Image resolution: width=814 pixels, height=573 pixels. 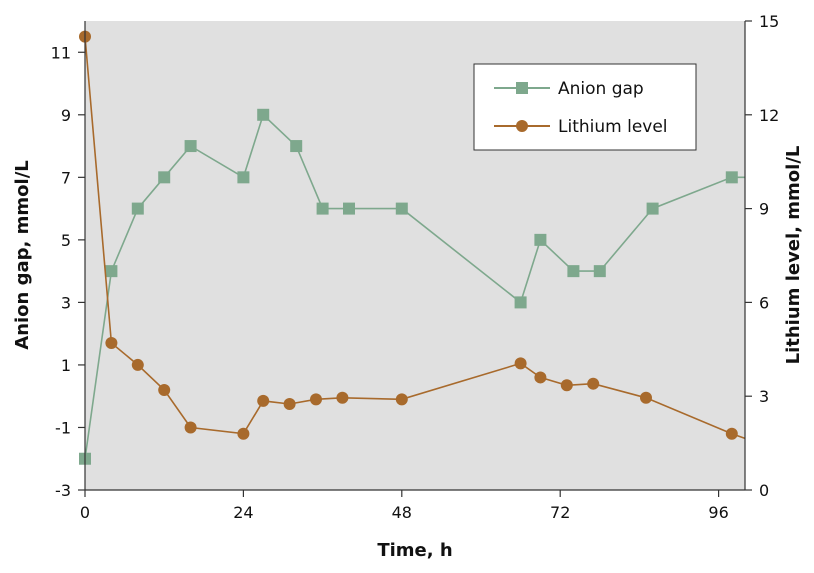 What do you see at coordinates (243, 512) in the screenshot?
I see `x-tick-label: 24` at bounding box center [243, 512].